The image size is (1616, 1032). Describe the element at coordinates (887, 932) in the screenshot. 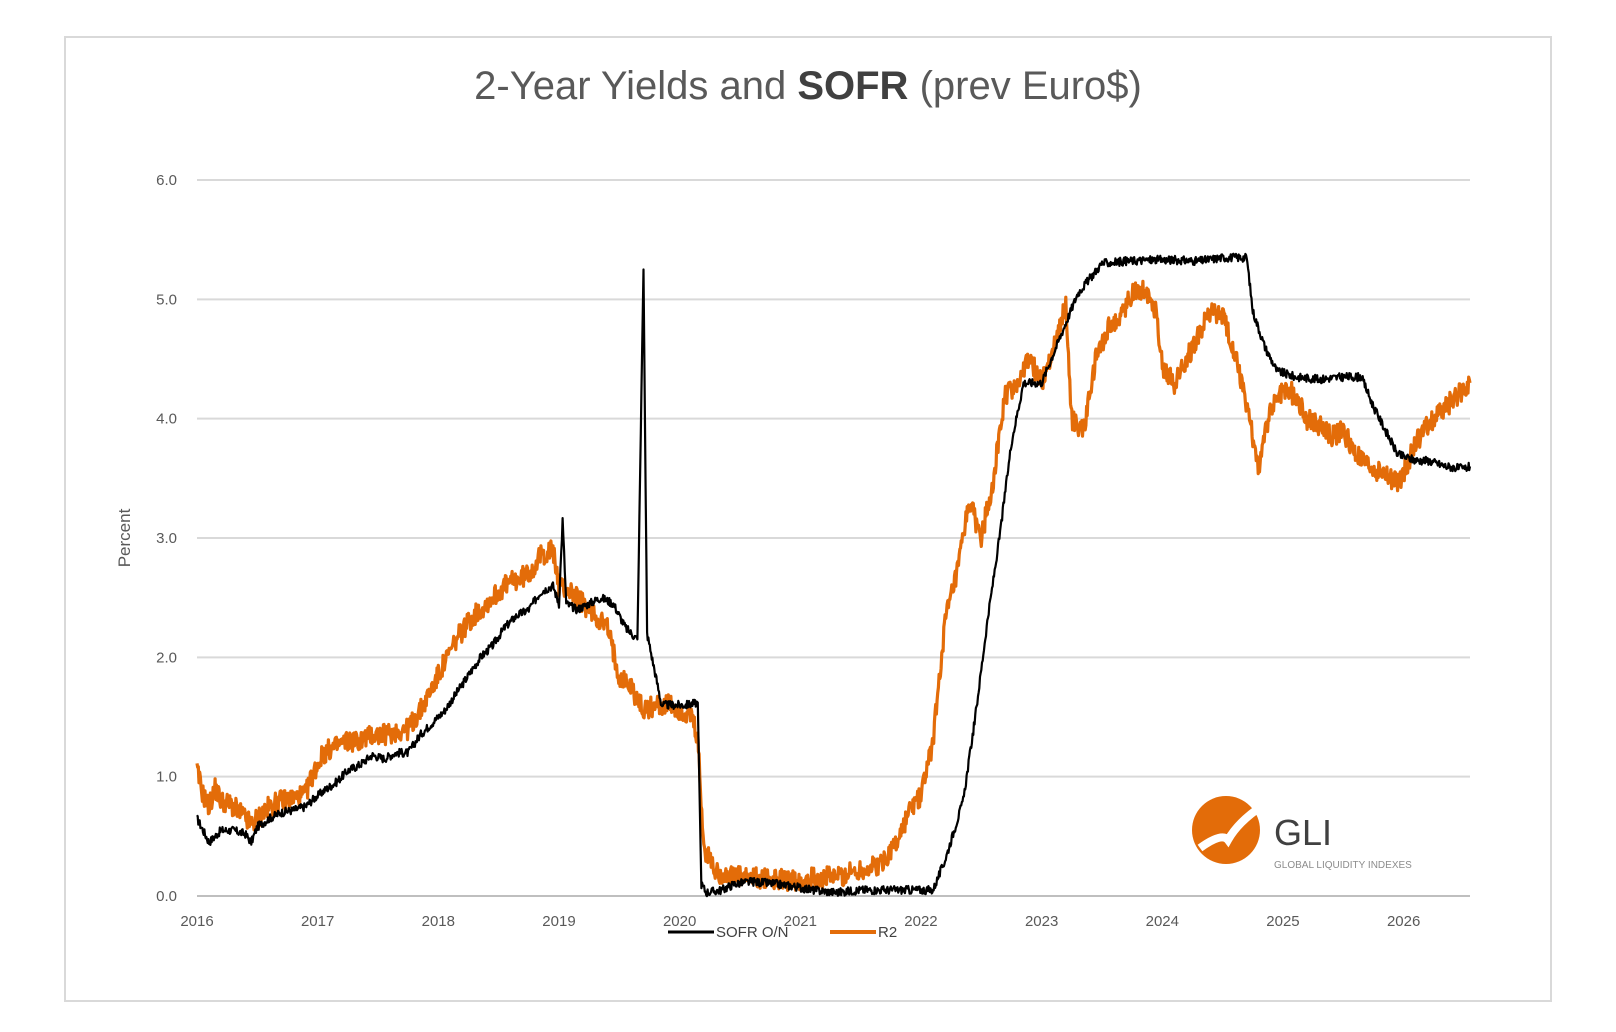

I see `legend-label: R2` at that location.